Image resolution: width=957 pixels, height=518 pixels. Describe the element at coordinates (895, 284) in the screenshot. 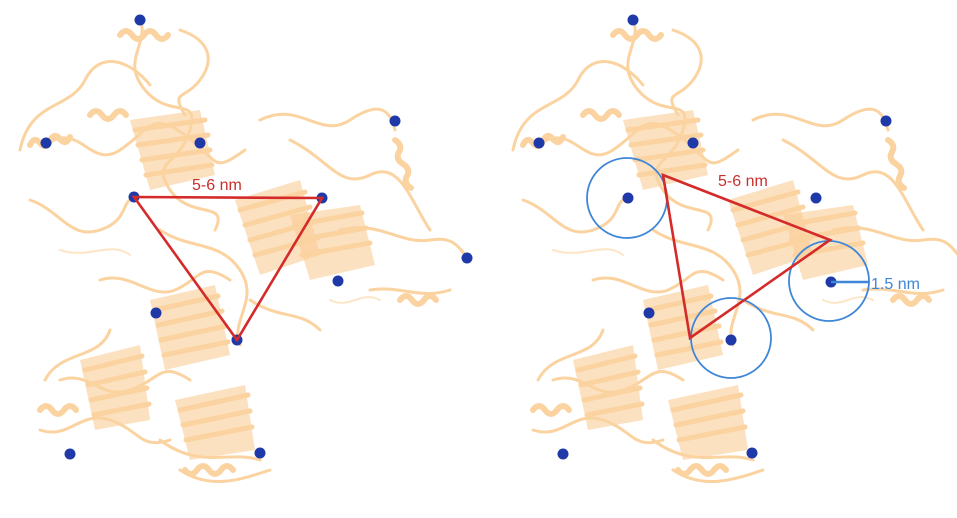

I see `radius-label: 1.5 nm` at that location.